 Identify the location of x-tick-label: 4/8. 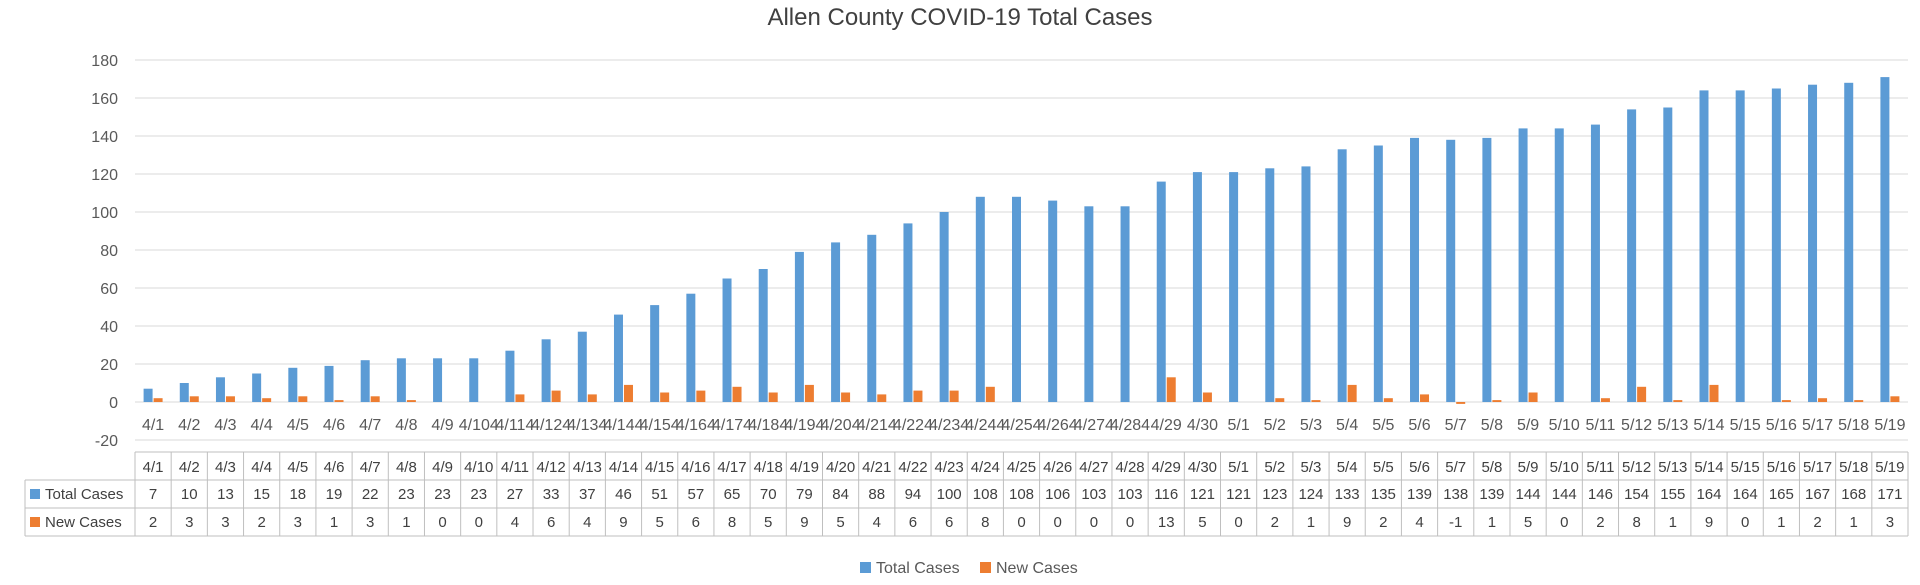
(406, 425).